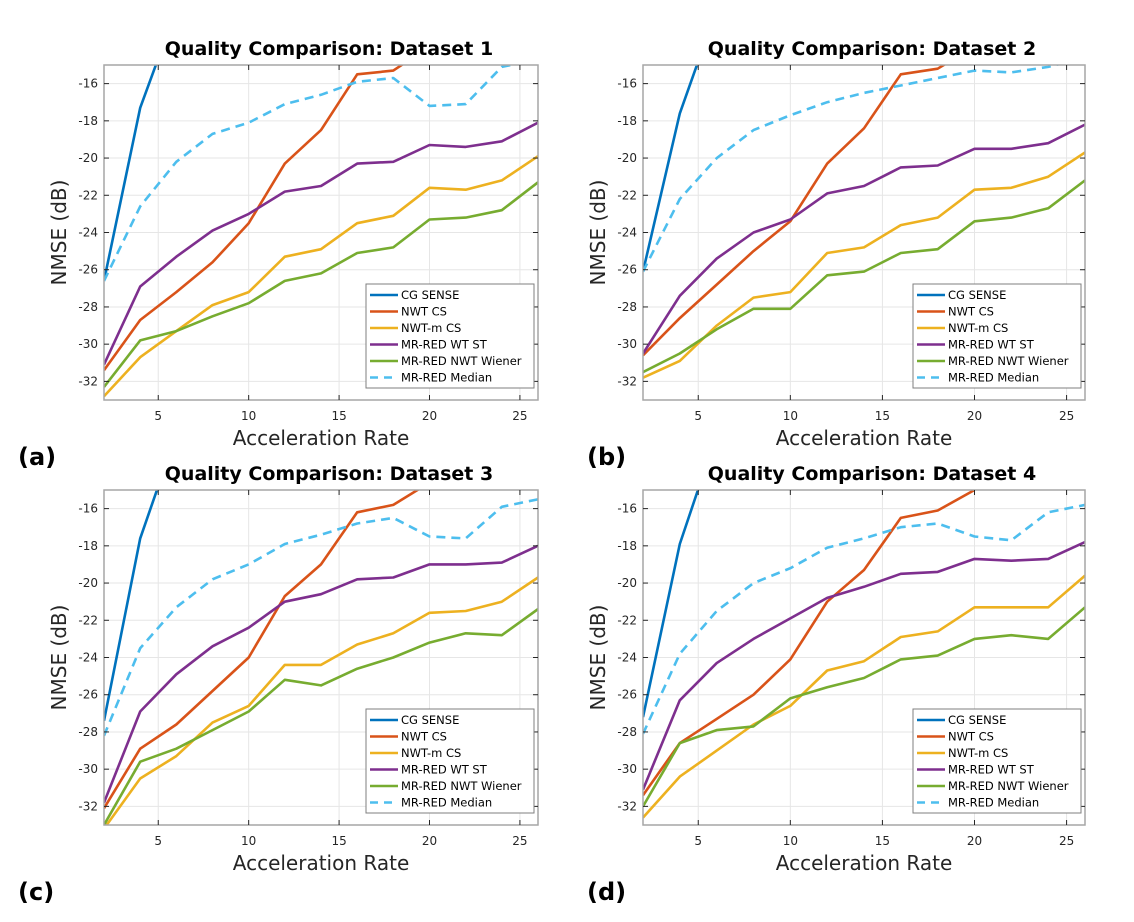  What do you see at coordinates (329, 474) in the screenshot?
I see `chart-title: Quality Comparison: Dataset 3` at bounding box center [329, 474].